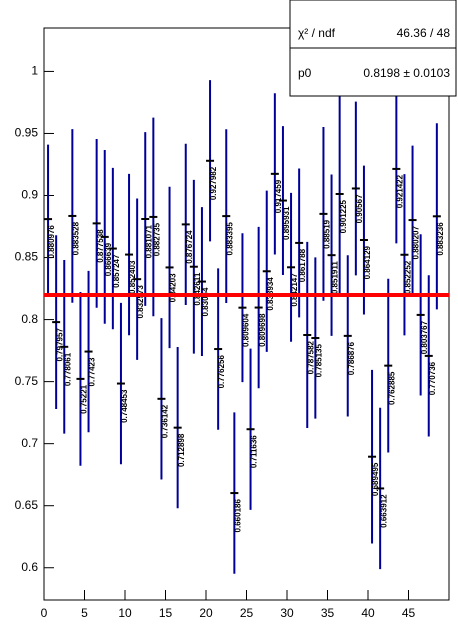  Describe the element at coordinates (318, 360) in the screenshot. I see `value-label: 0.785135` at that location.